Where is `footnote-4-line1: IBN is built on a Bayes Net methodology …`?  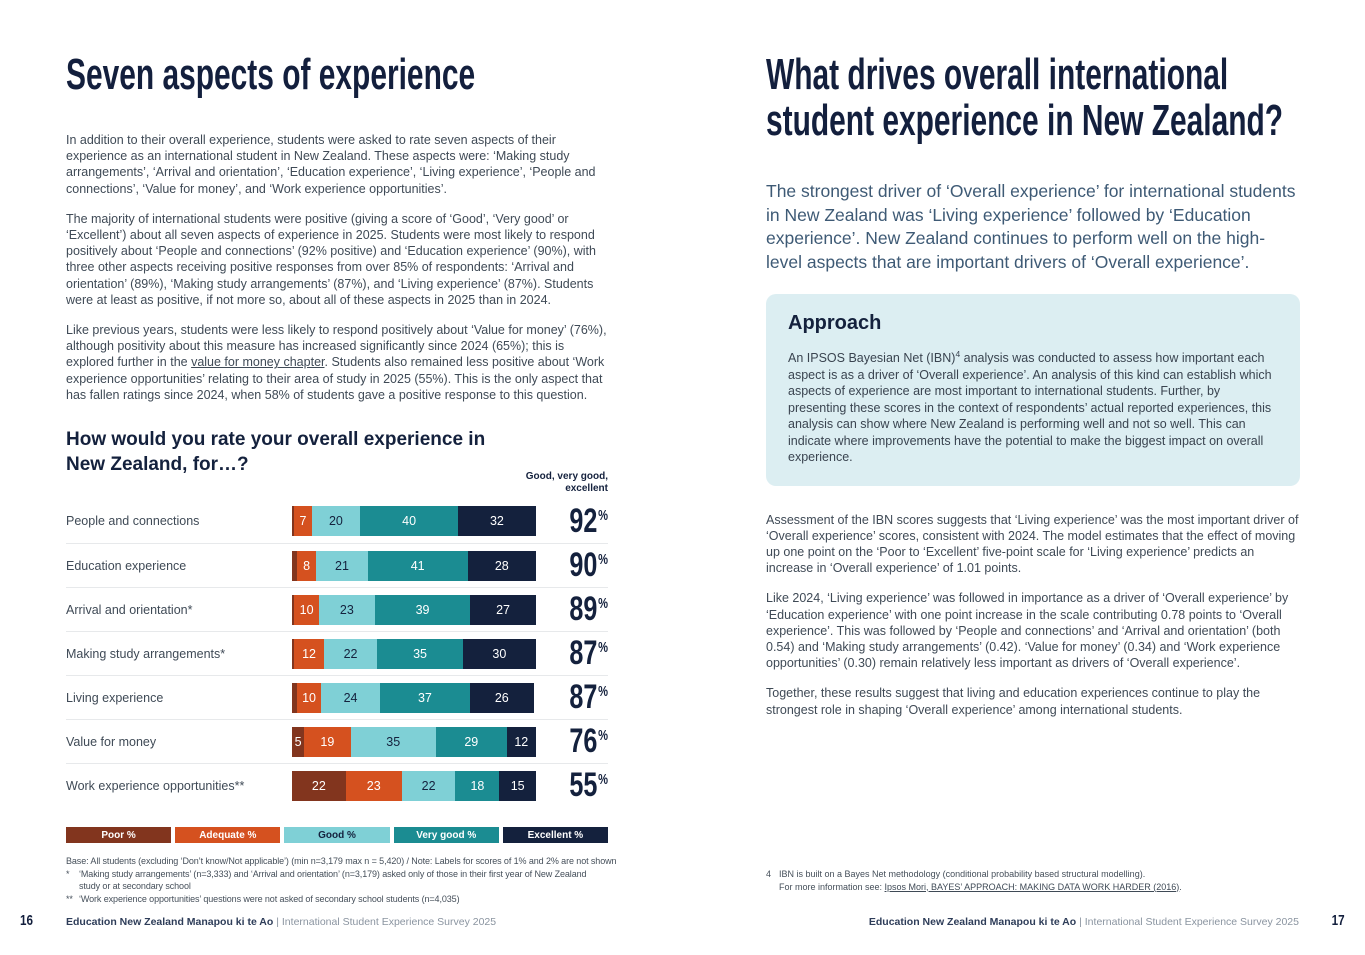 footnote-4-line1: IBN is built on a Bayes Net methodology … is located at coordinates (962, 874).